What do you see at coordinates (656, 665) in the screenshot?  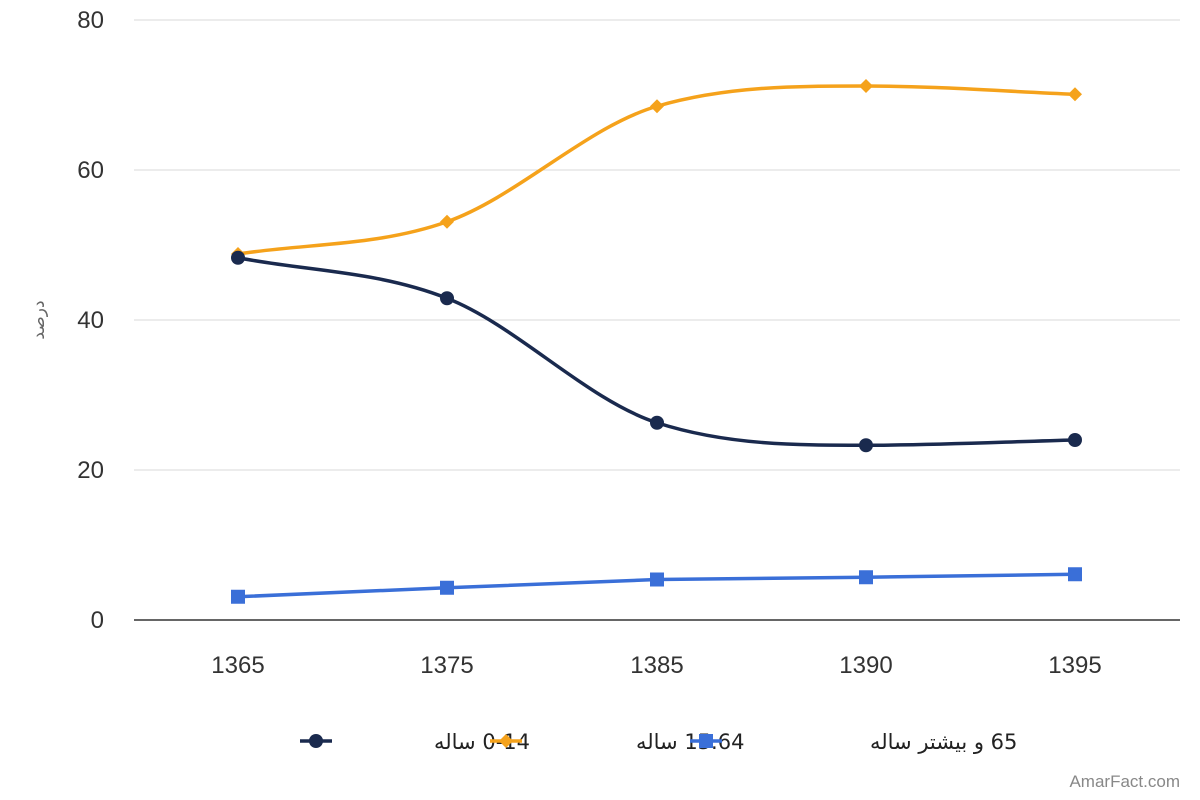 I see `x-tick-label: 1385` at bounding box center [656, 665].